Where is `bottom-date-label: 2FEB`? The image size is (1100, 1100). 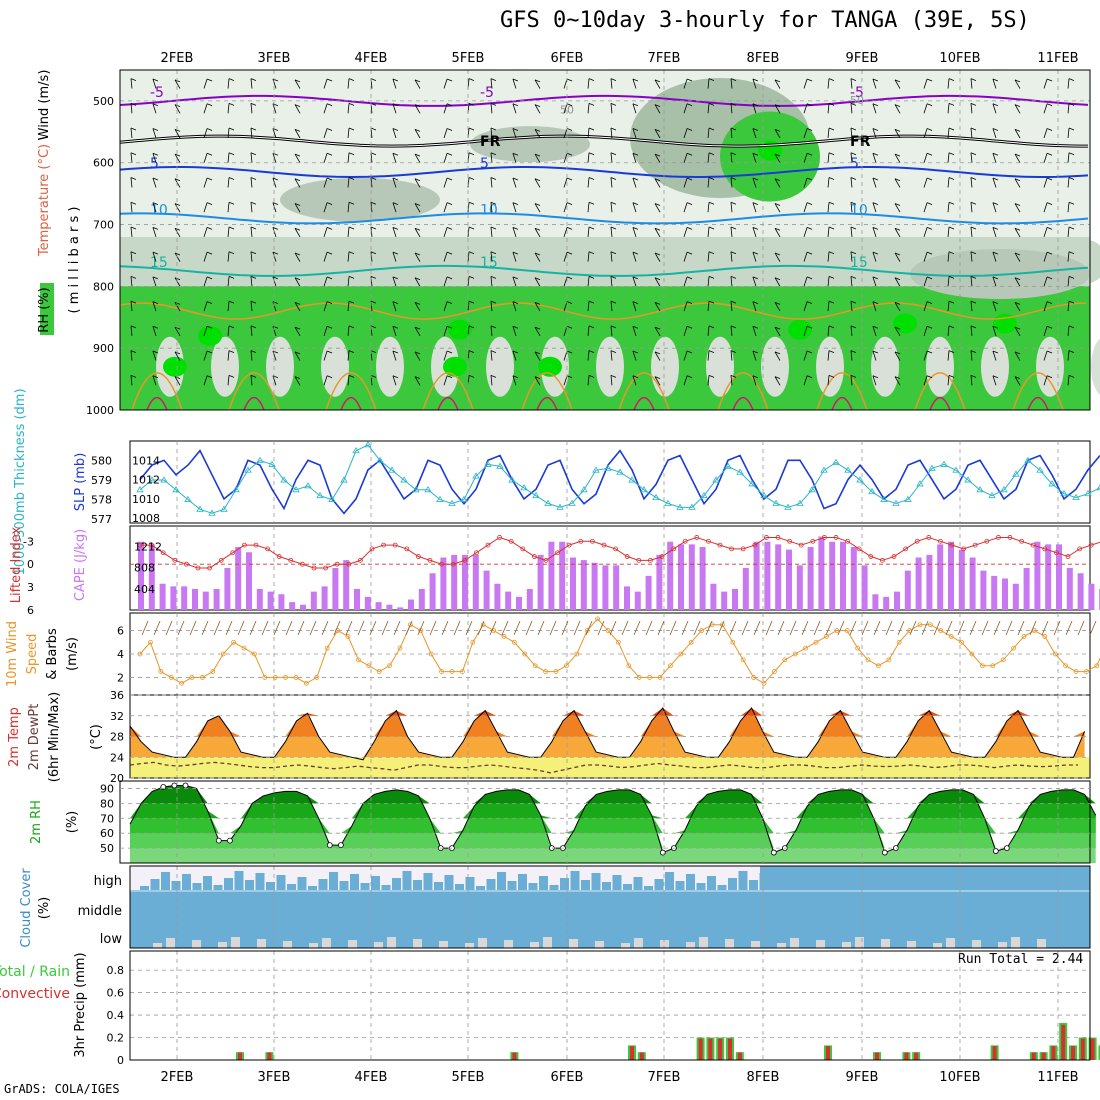 bottom-date-label: 2FEB is located at coordinates (177, 1077).